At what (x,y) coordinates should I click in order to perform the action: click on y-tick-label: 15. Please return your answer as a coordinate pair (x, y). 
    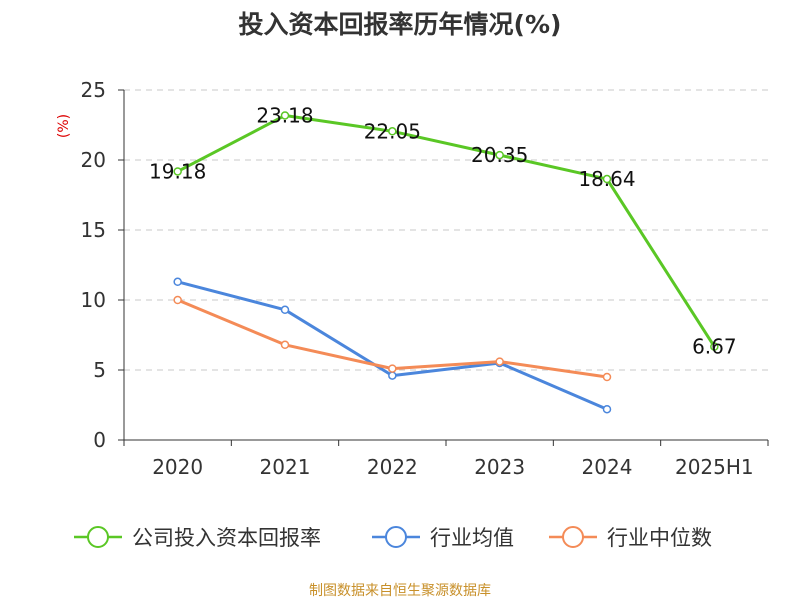
    Looking at the image, I should click on (93, 230).